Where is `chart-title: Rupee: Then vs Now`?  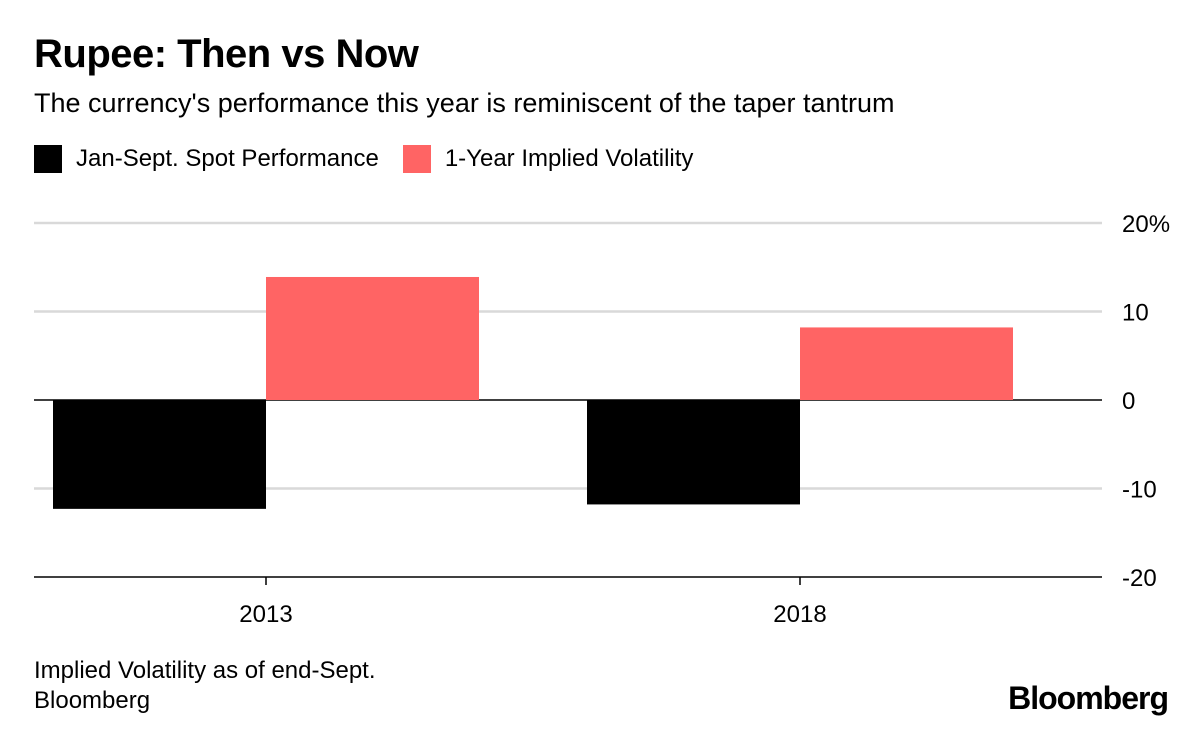
chart-title: Rupee: Then vs Now is located at coordinates (226, 54).